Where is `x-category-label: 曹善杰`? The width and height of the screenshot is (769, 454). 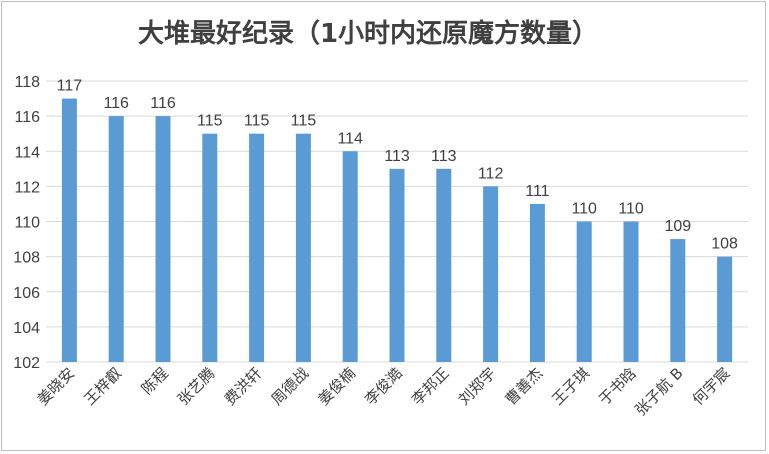
x-category-label: 曹善杰 is located at coordinates (524, 386).